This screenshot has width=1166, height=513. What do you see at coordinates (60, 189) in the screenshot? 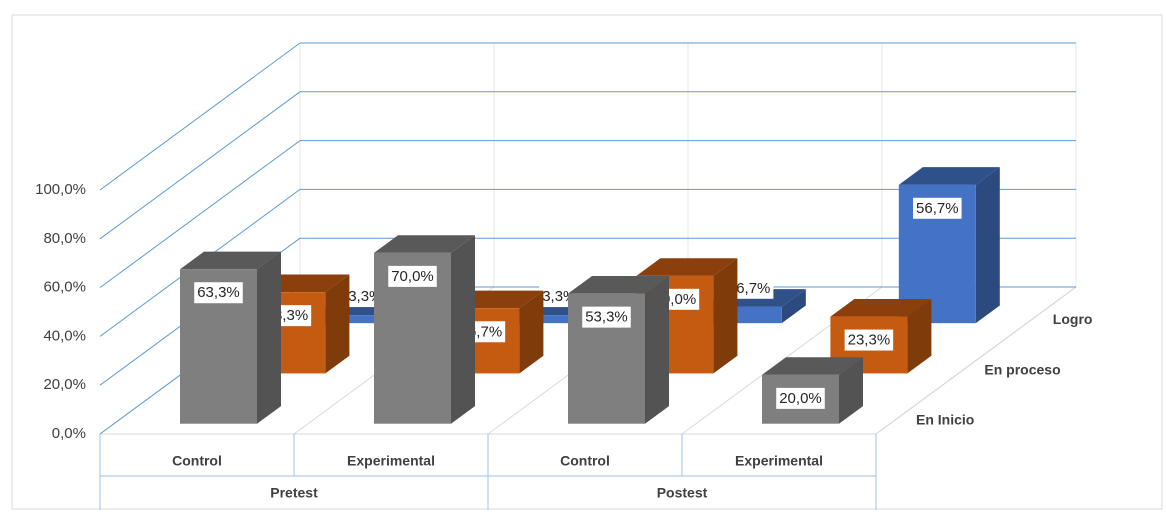
I see `y-tick-label: 100,0%` at bounding box center [60, 189].